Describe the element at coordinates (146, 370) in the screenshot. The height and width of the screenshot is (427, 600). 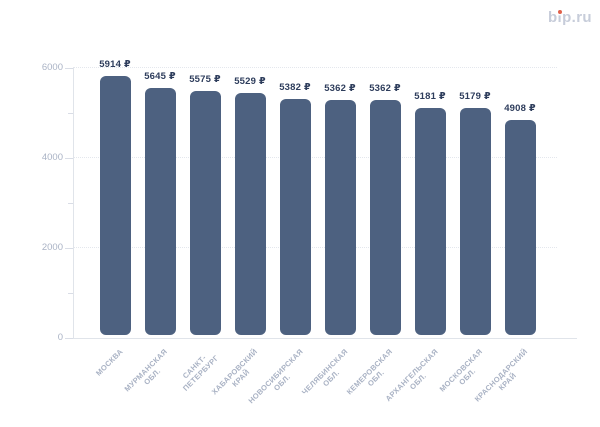
I see `x-axis-category-label: МУРМАНСКАЯ ОБЛ.` at that location.